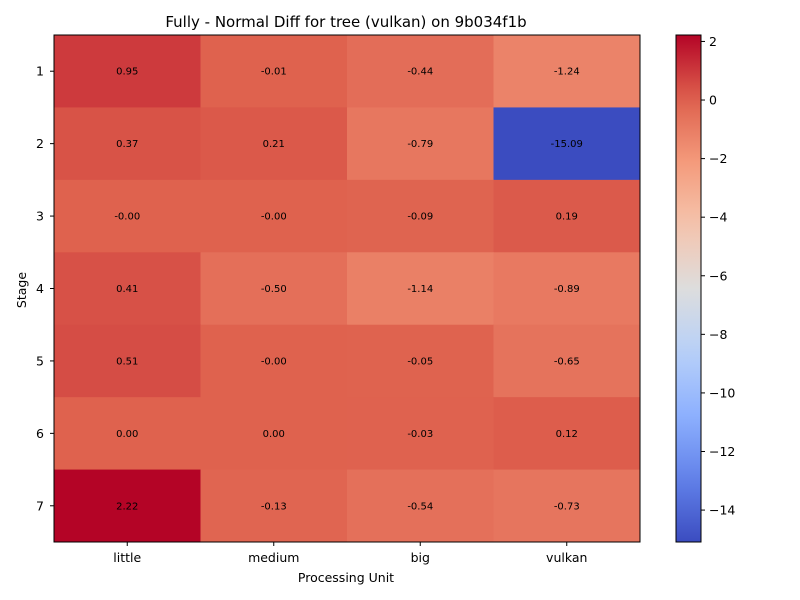 The image size is (800, 600). Describe the element at coordinates (127, 557) in the screenshot. I see `x-tick-label: little` at that location.